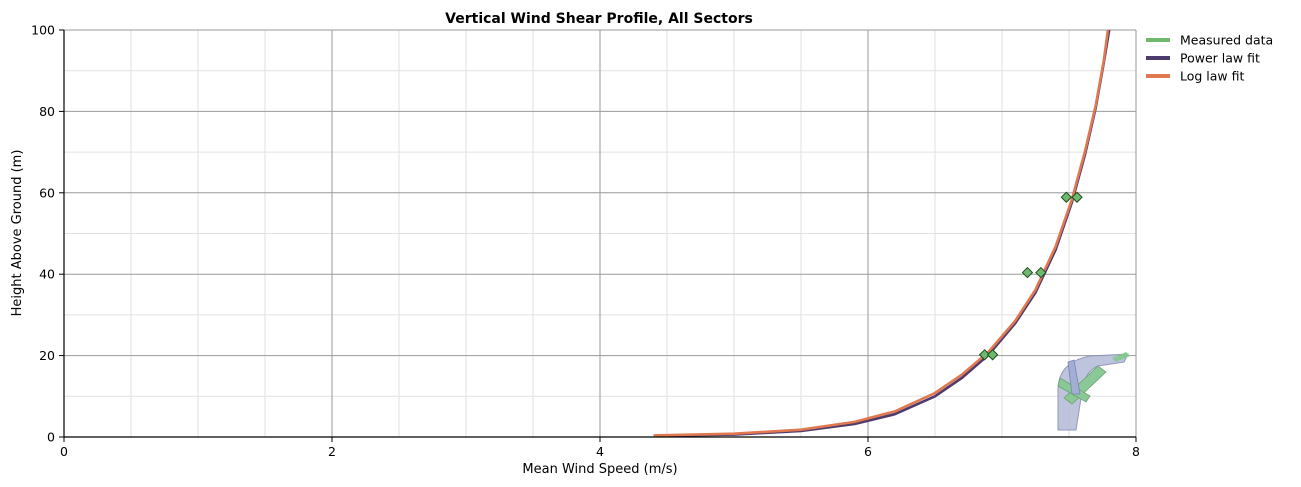 This screenshot has width=1301, height=487. What do you see at coordinates (600, 451) in the screenshot?
I see `x-tick-label: 4` at bounding box center [600, 451].